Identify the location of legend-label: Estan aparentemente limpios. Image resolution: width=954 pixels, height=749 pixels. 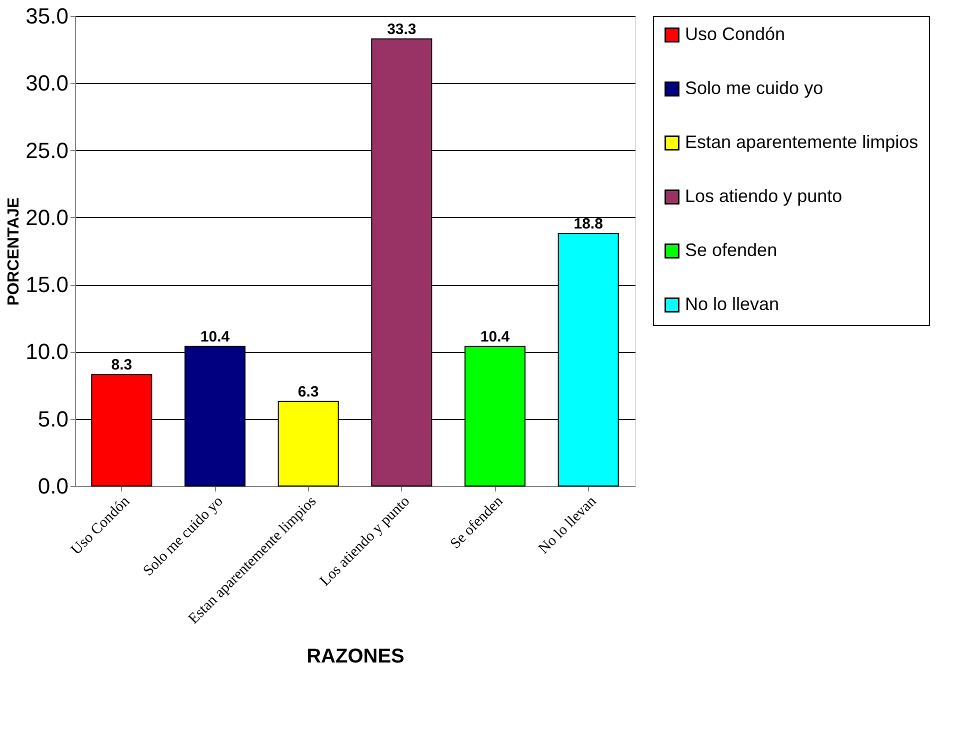
(801, 142).